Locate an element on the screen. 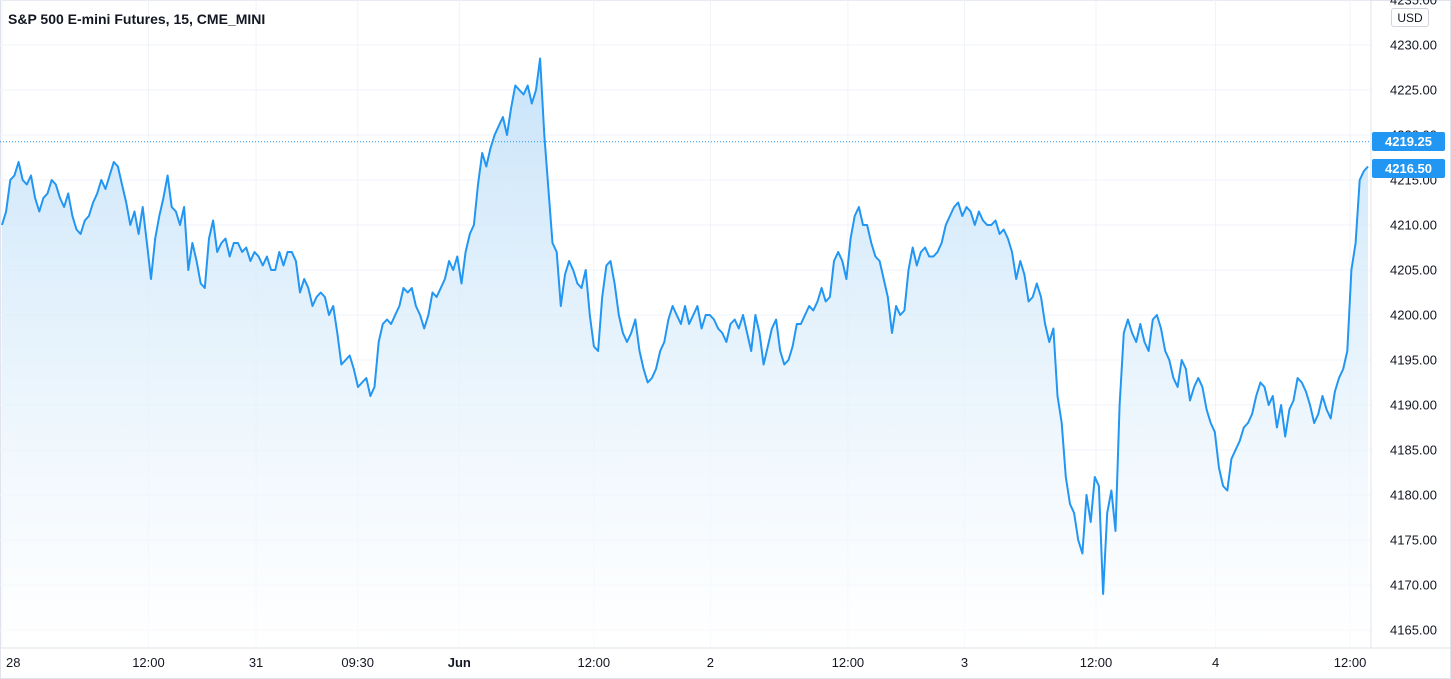 This screenshot has width=1451, height=679. time-tick-label: 31 is located at coordinates (256, 662).